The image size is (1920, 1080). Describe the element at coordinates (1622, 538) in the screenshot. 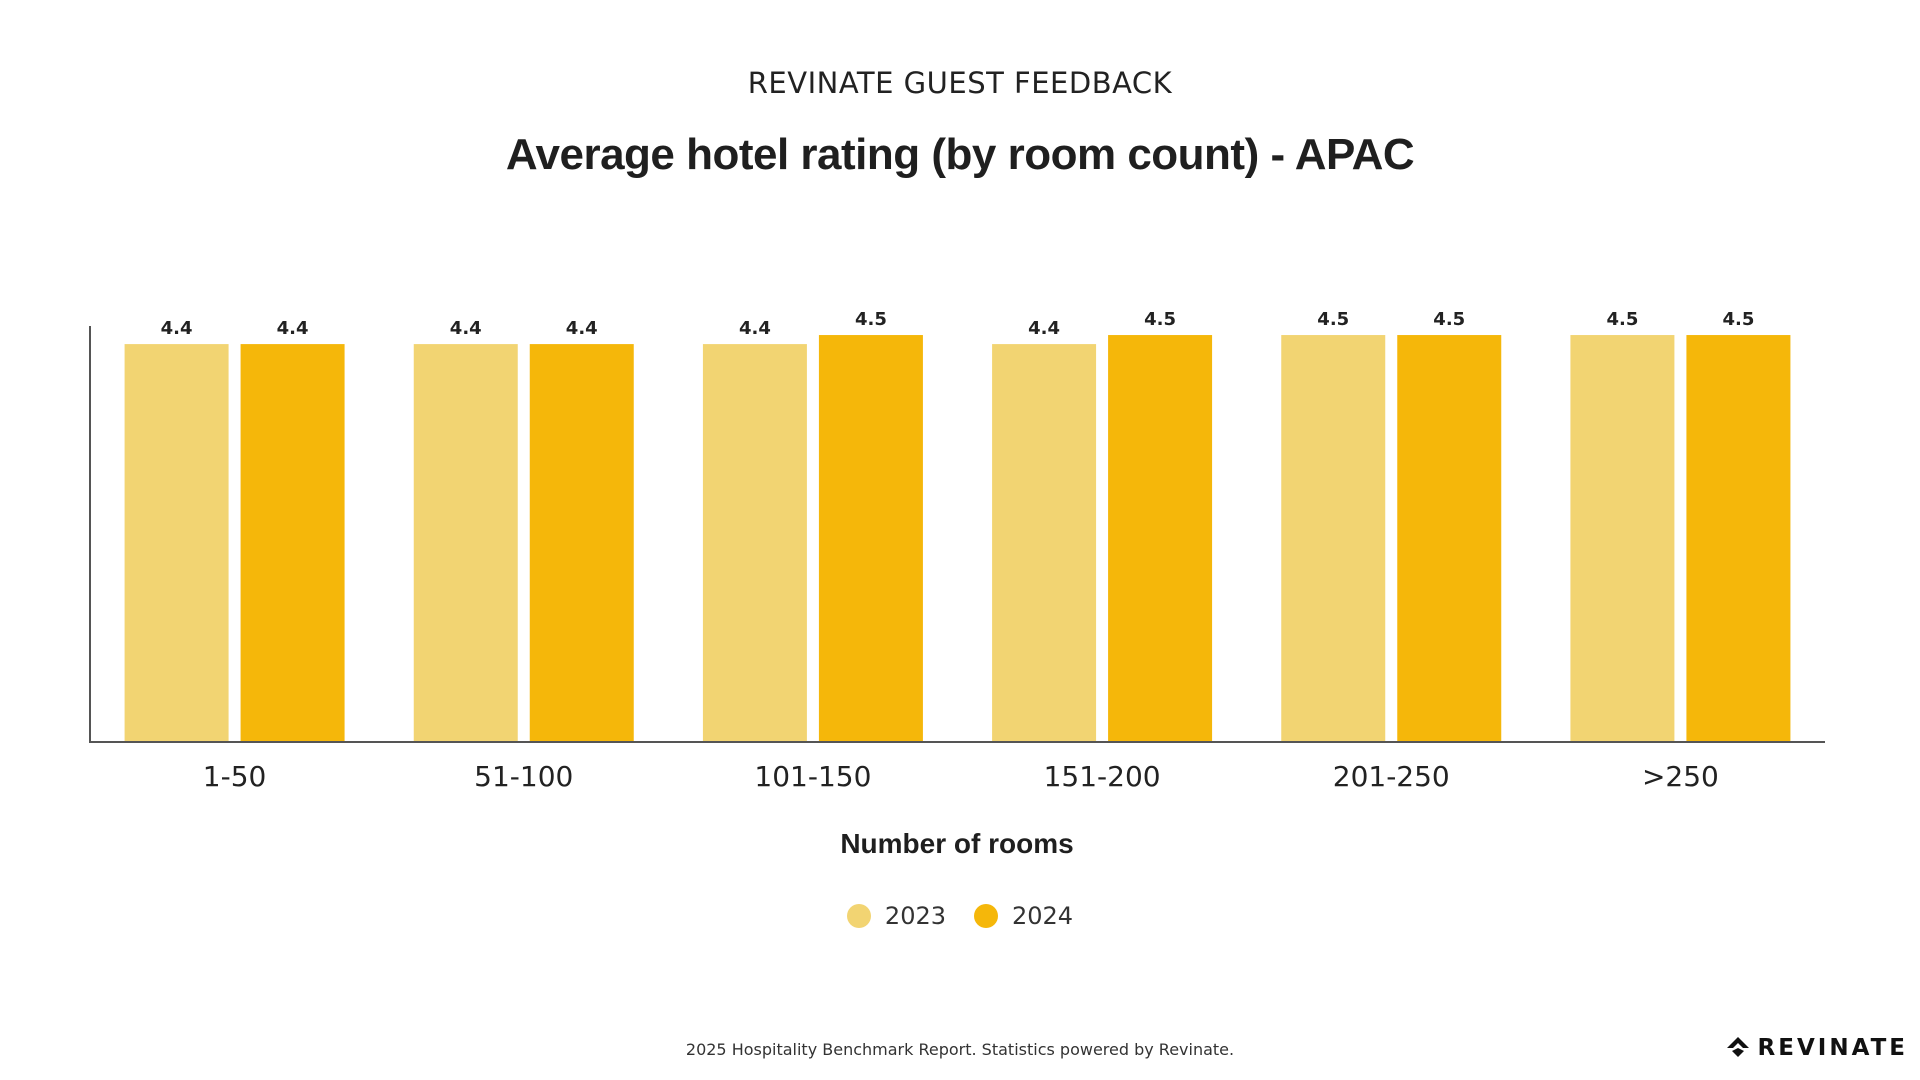

I see `bar-2023->250` at that location.